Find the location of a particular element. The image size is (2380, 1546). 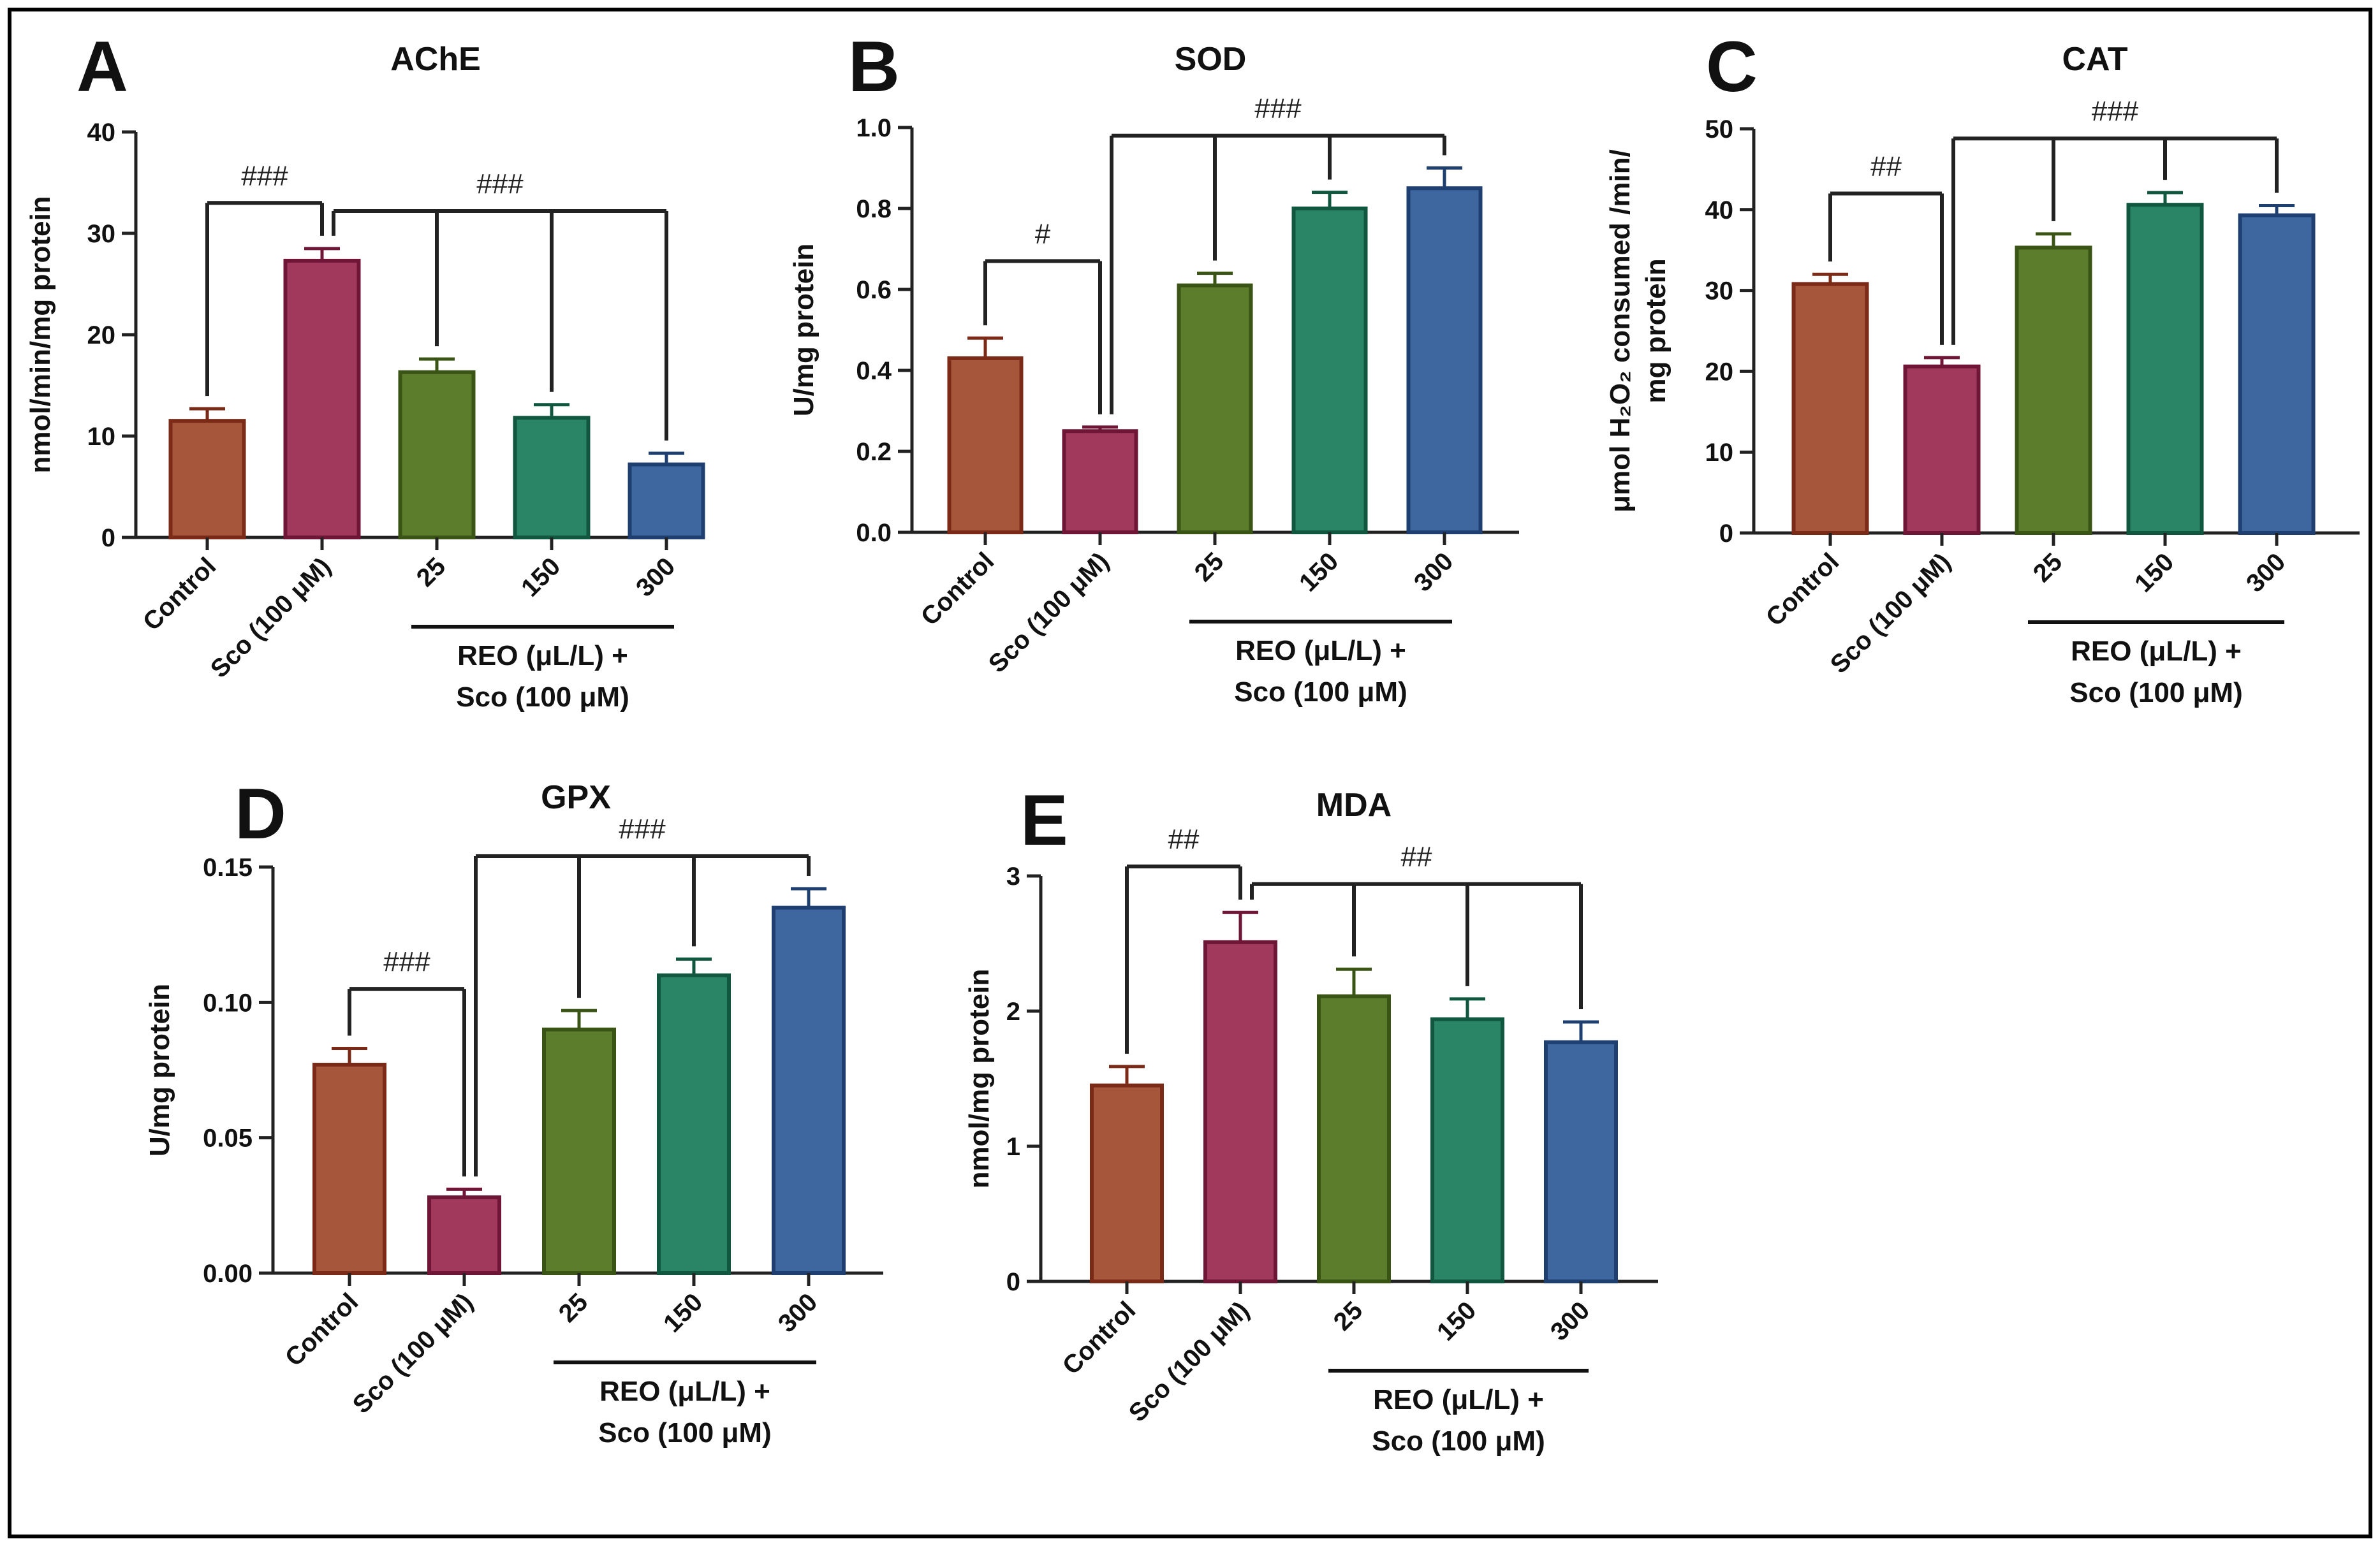

panel-label: C is located at coordinates (1732, 67).